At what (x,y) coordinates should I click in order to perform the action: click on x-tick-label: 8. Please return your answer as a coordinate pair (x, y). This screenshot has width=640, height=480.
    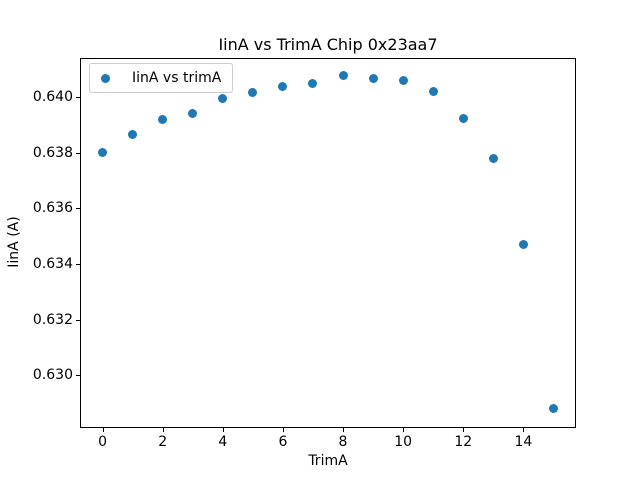
    Looking at the image, I should click on (343, 442).